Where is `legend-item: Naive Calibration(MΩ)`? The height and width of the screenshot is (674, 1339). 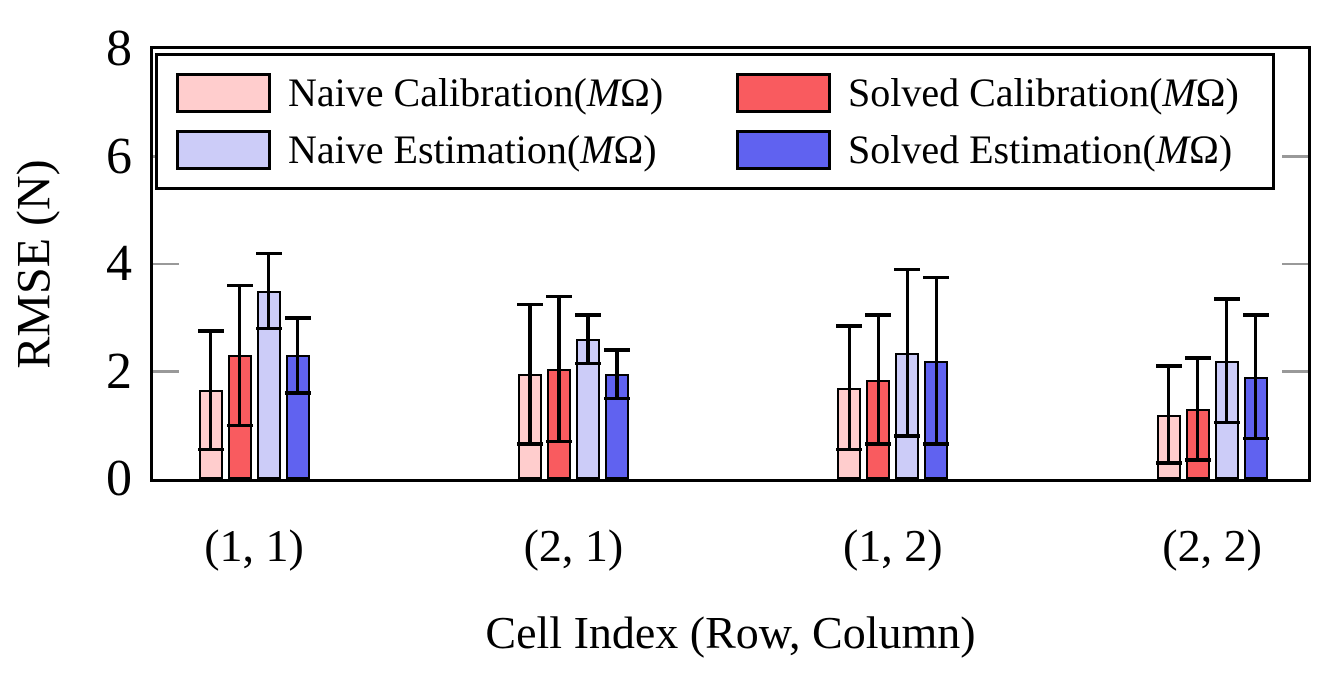
legend-item: Naive Calibration(MΩ) is located at coordinates (456, 93).